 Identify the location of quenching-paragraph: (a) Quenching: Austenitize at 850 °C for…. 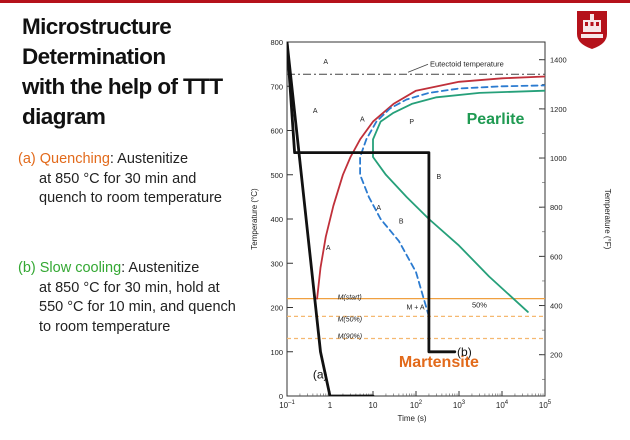
(129, 179).